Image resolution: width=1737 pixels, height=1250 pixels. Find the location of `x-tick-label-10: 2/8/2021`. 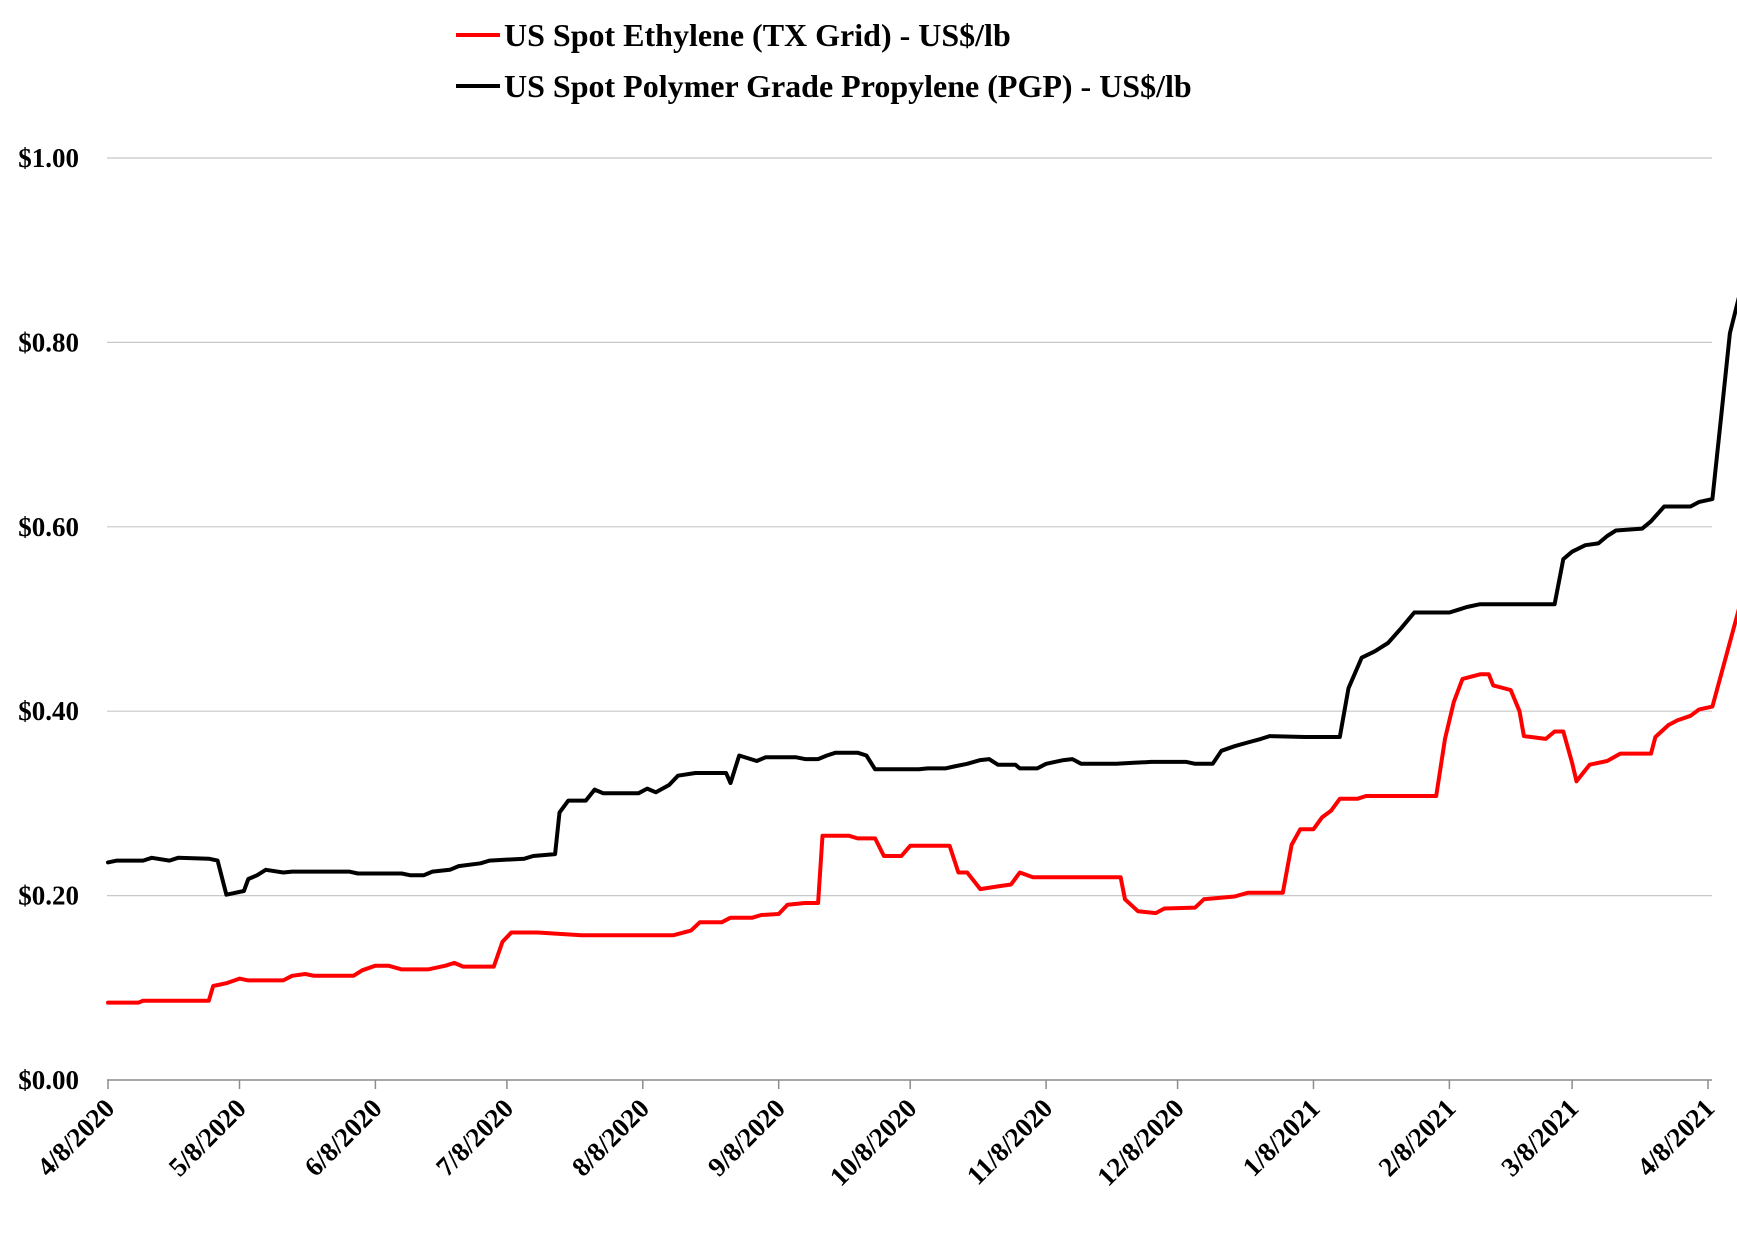

x-tick-label-10: 2/8/2021 is located at coordinates (1417, 1137).